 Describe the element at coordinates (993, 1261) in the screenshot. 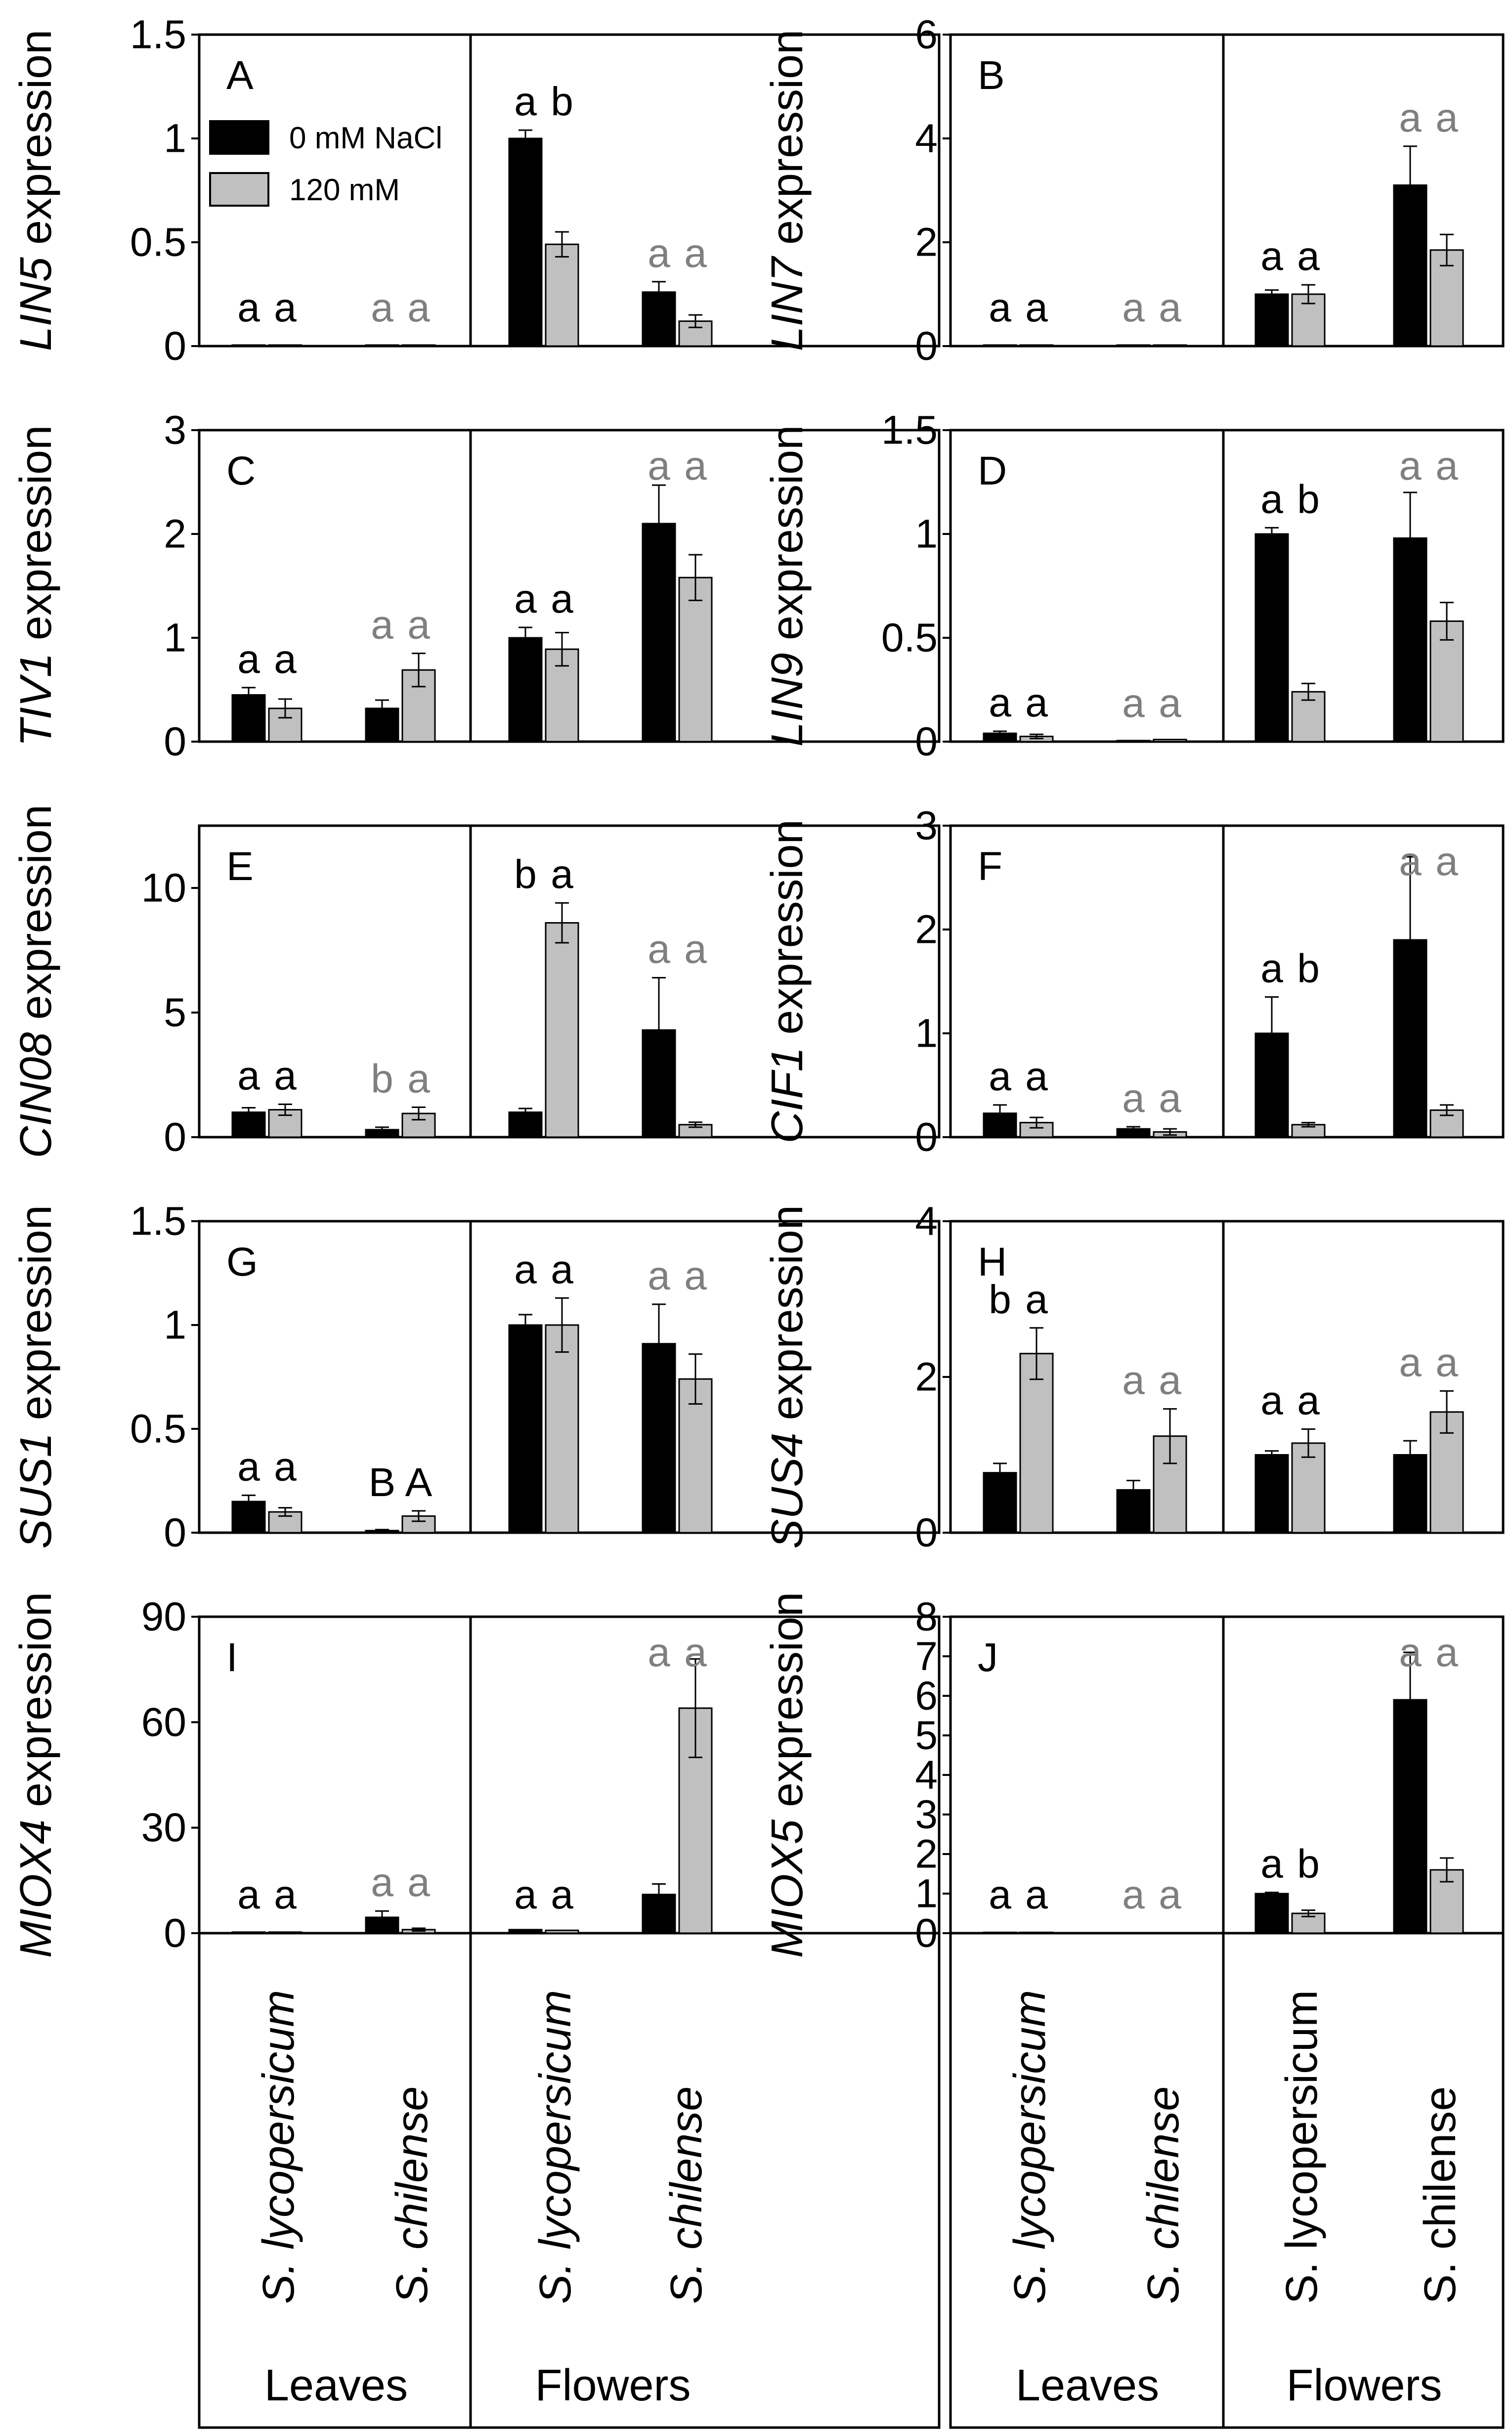

I see `panel-h-label: H` at that location.